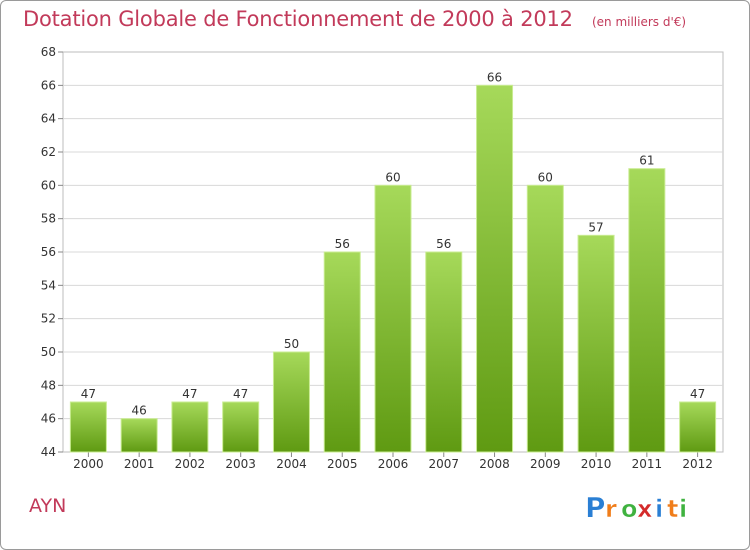 The image size is (750, 550). Describe the element at coordinates (629, 509) in the screenshot. I see `logo-letter: o` at that location.